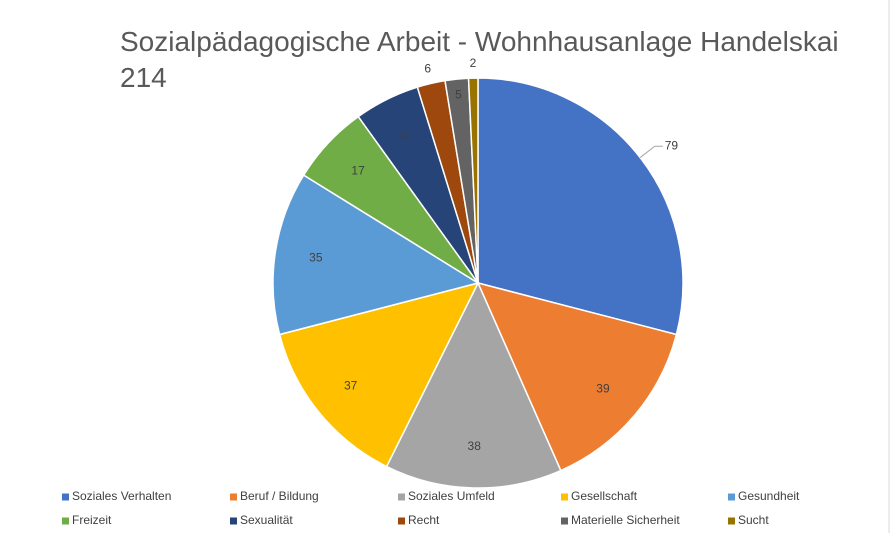 The height and width of the screenshot is (533, 890). What do you see at coordinates (473, 63) in the screenshot?
I see `data-label: 2` at bounding box center [473, 63].